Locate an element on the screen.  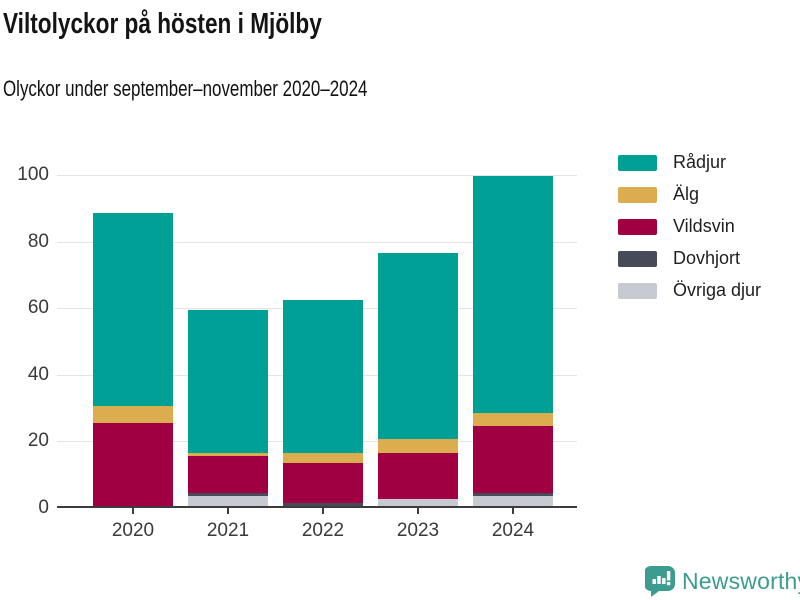
x-axis-label: 2023 is located at coordinates (418, 530).